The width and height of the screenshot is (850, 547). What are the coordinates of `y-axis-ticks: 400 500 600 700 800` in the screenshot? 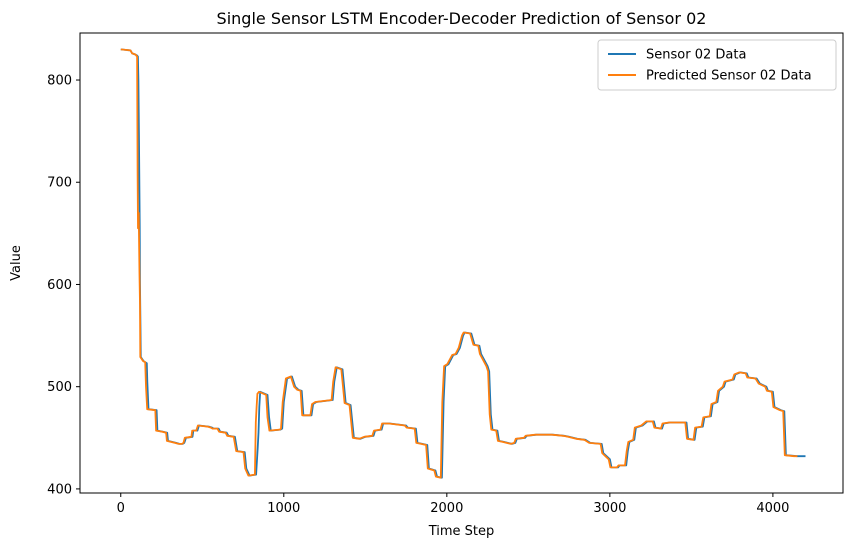 It's located at (63, 285).